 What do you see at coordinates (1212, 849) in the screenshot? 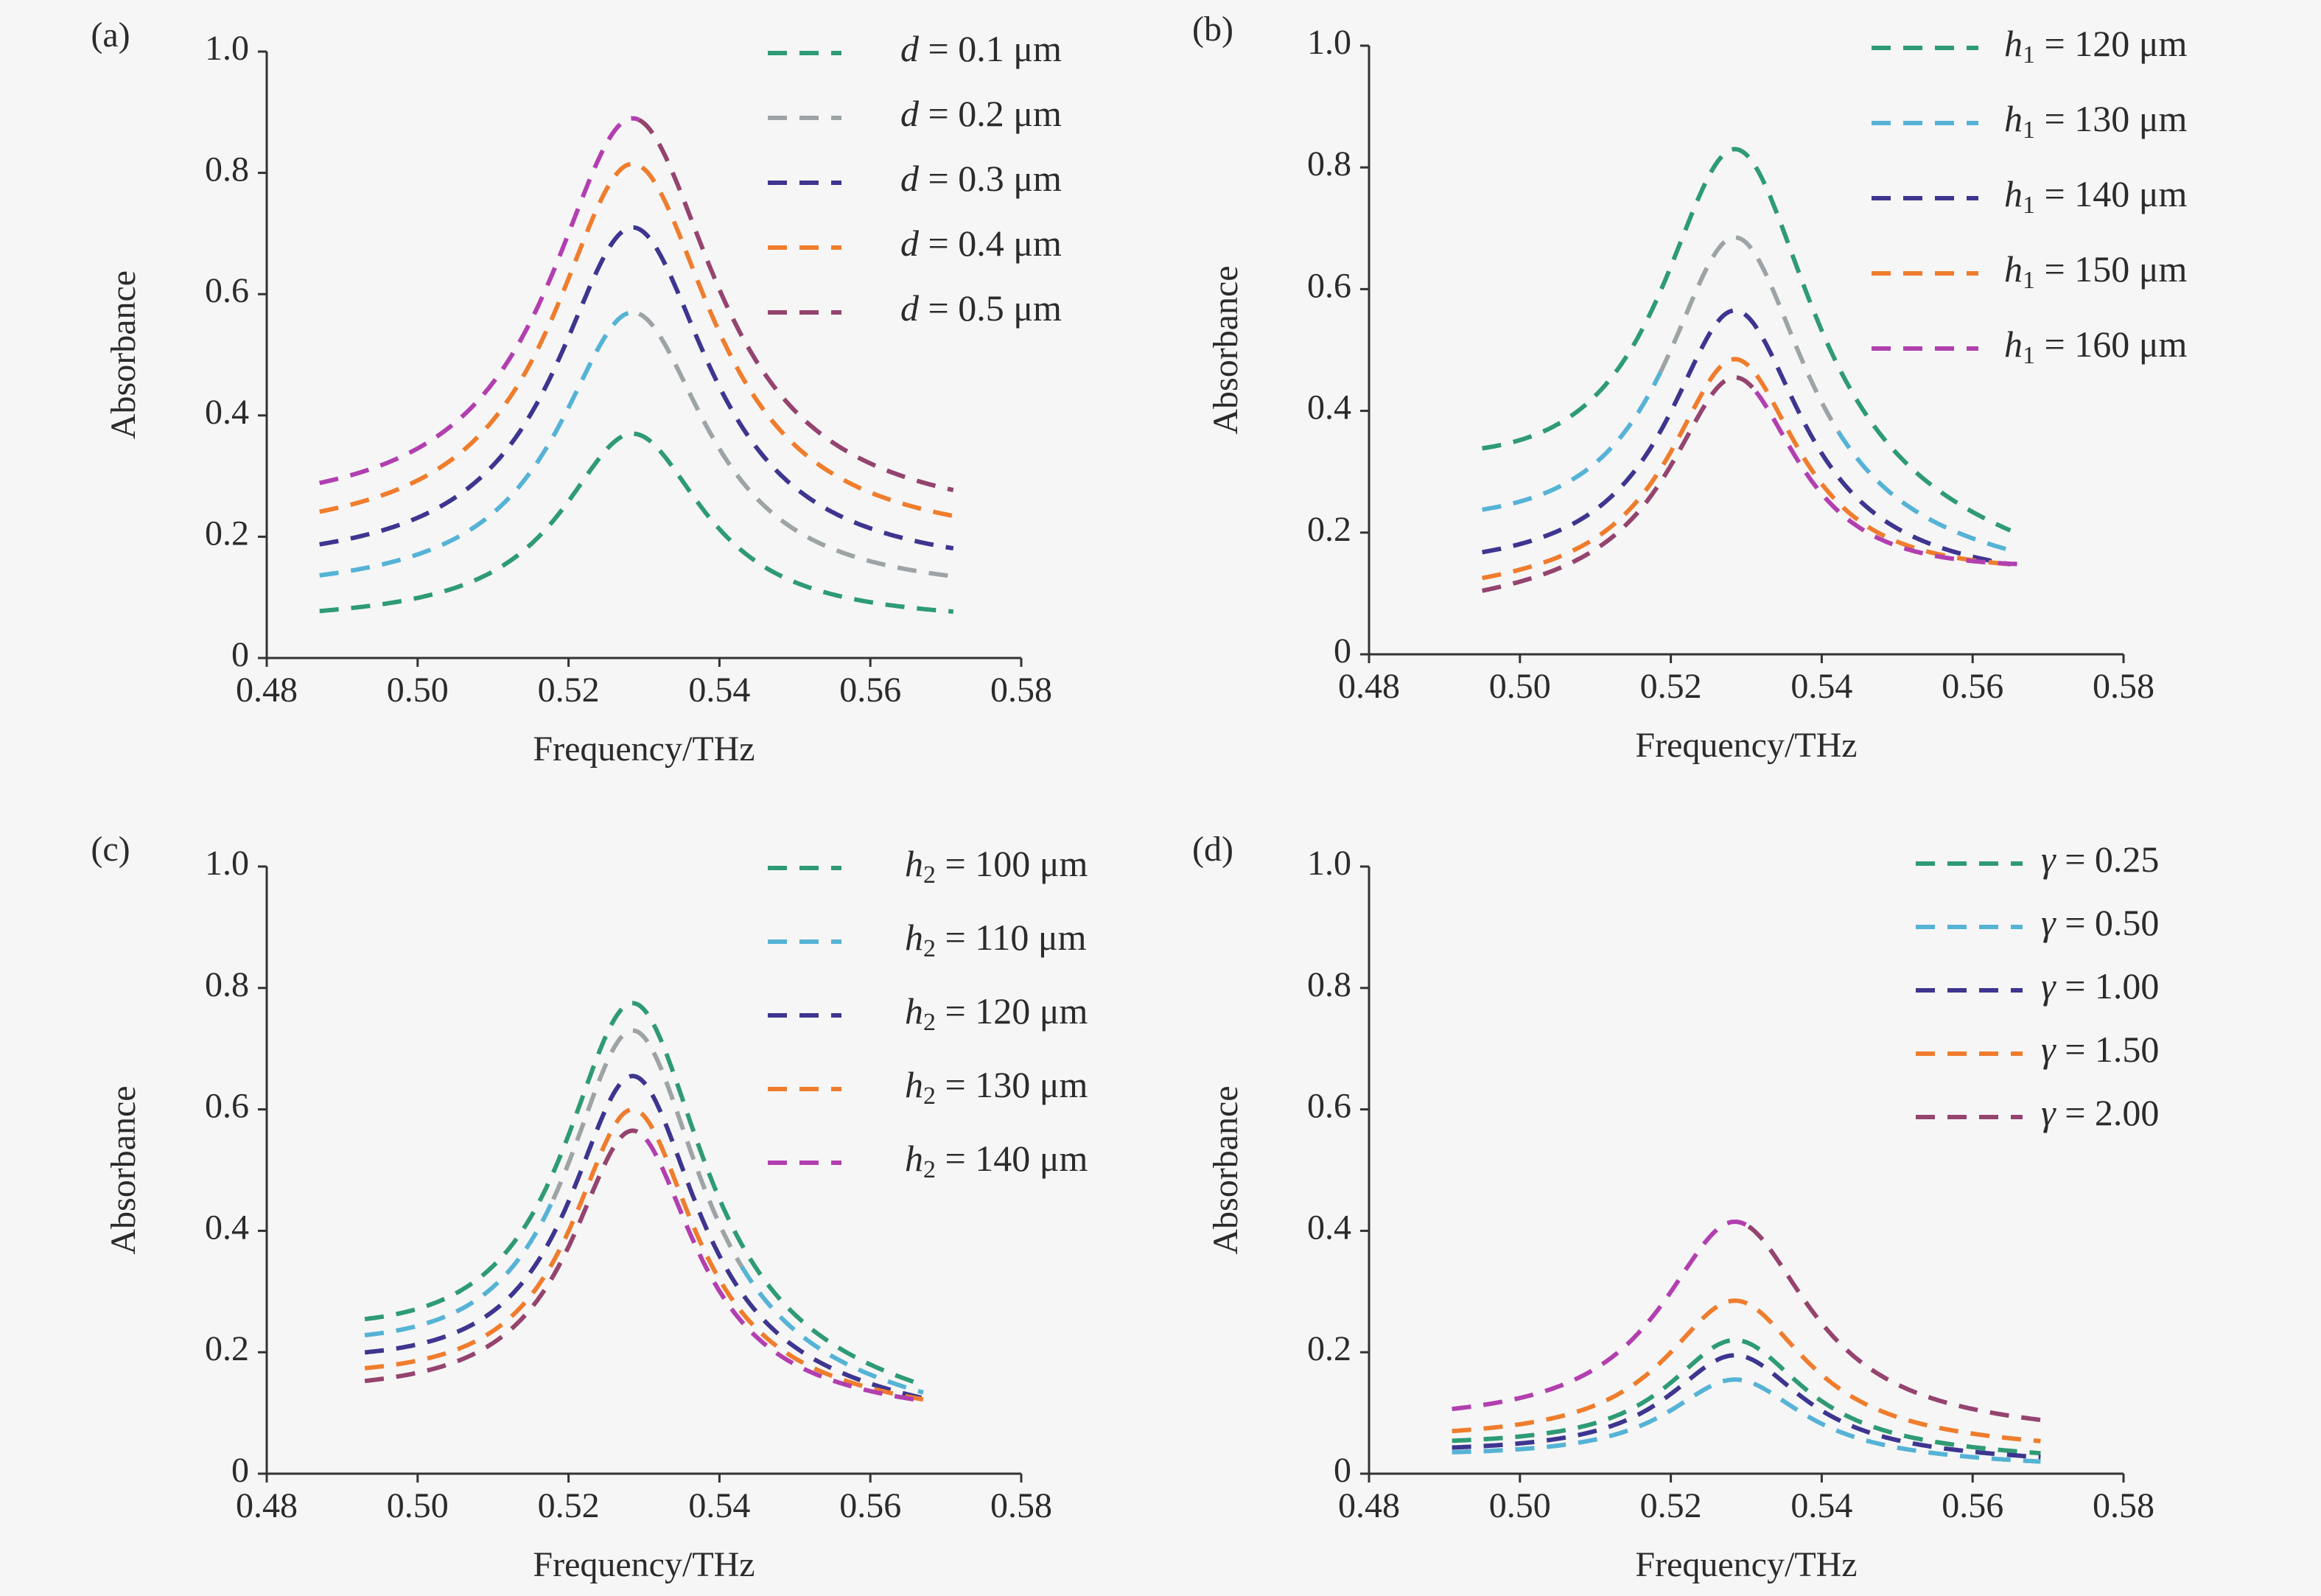
I see `panel-label: (d)` at bounding box center [1212, 849].